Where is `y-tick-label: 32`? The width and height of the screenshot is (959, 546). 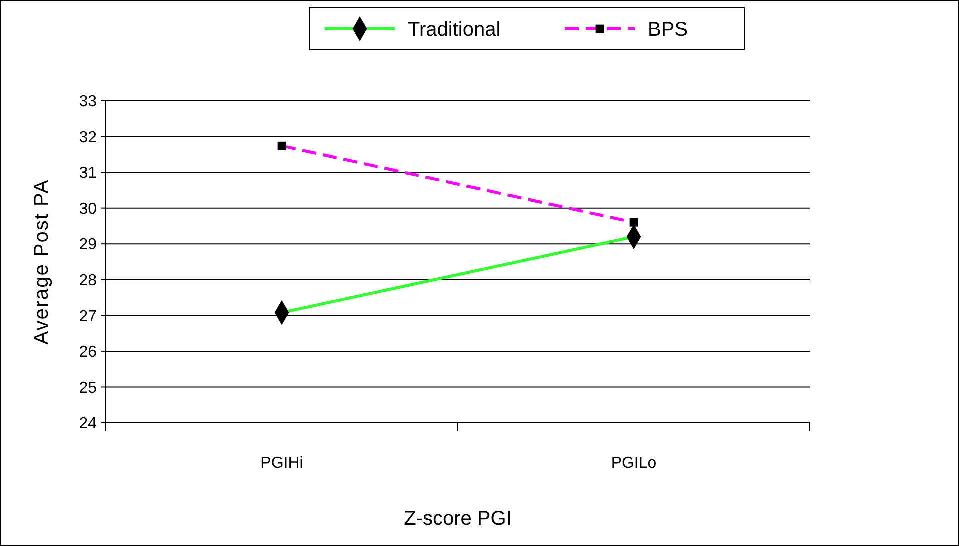
y-tick-label: 32 is located at coordinates (88, 137).